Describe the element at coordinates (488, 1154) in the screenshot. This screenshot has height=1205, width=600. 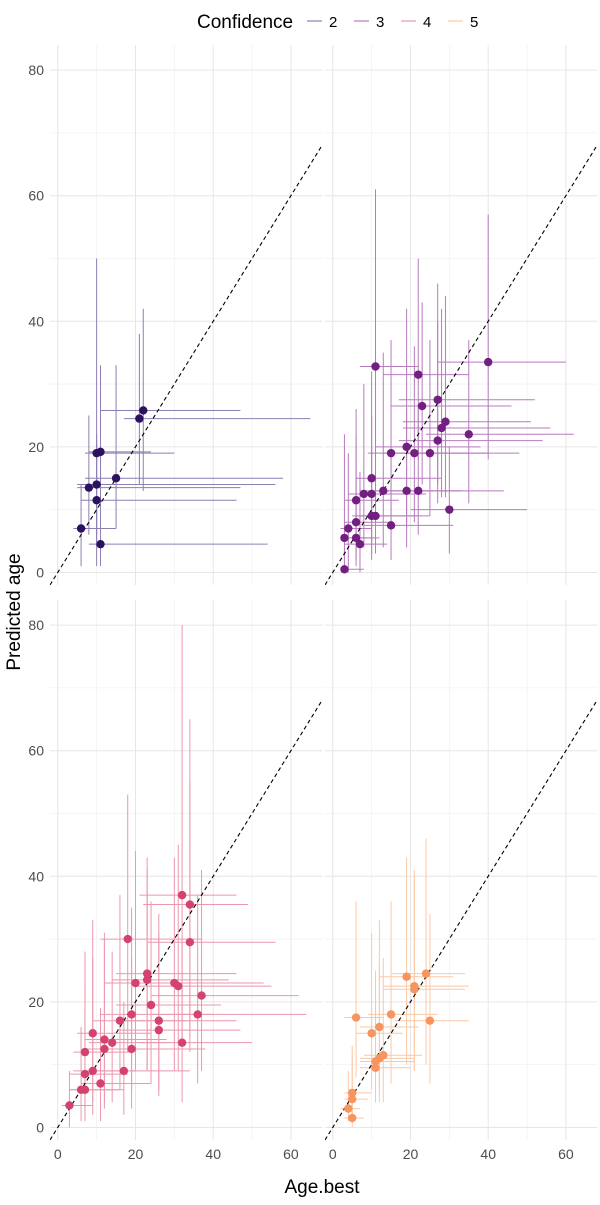
I see `x-tick-label: 40` at that location.